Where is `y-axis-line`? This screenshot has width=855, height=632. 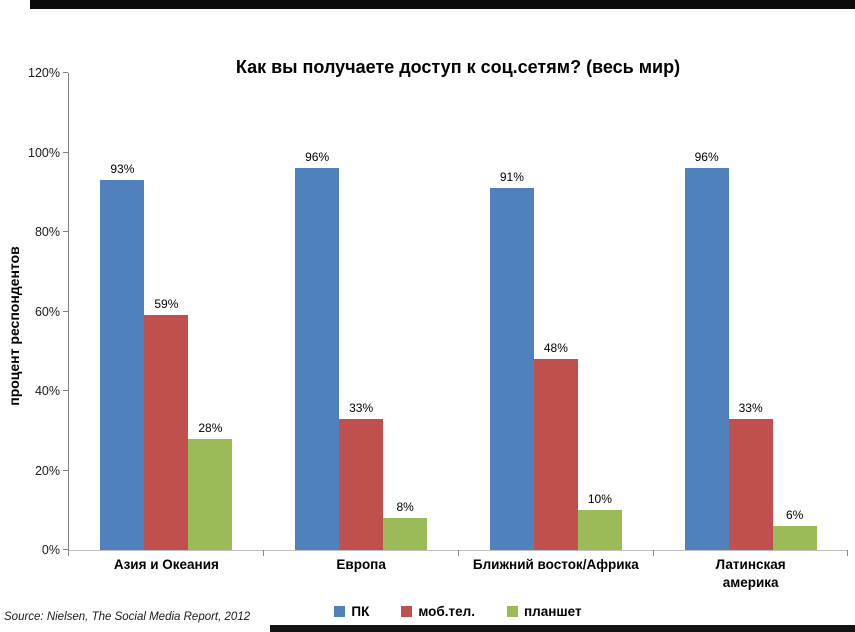 y-axis-line is located at coordinates (68, 312).